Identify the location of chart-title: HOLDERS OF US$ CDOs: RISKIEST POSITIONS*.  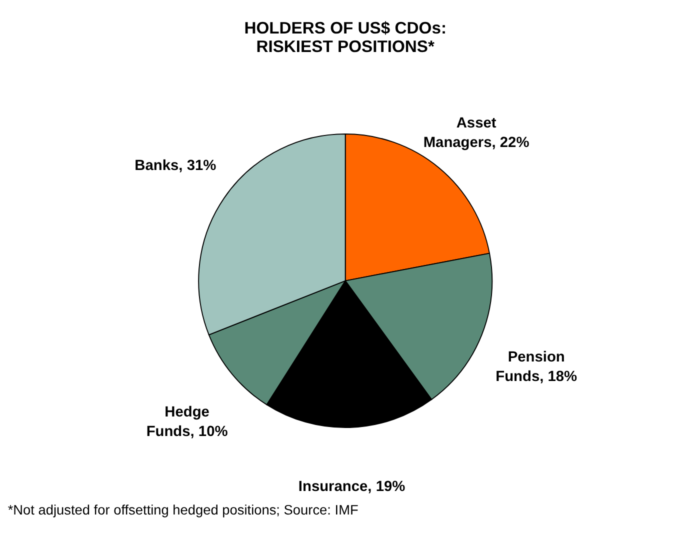
(345, 37).